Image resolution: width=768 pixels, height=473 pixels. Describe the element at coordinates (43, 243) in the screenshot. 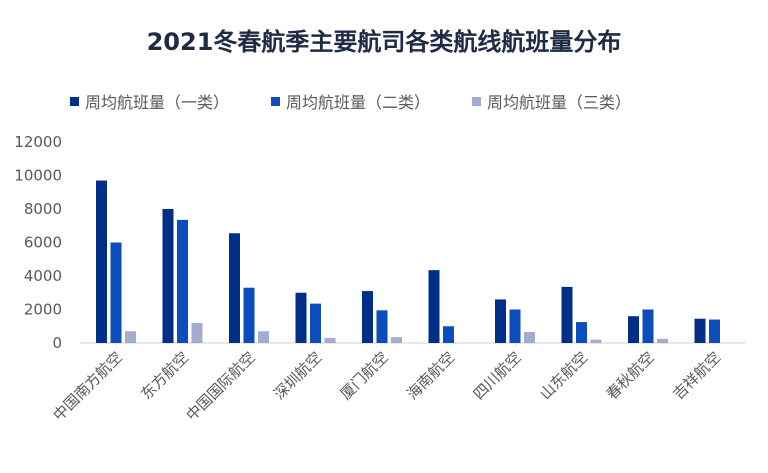

I see `y-tick-label: 6000` at that location.